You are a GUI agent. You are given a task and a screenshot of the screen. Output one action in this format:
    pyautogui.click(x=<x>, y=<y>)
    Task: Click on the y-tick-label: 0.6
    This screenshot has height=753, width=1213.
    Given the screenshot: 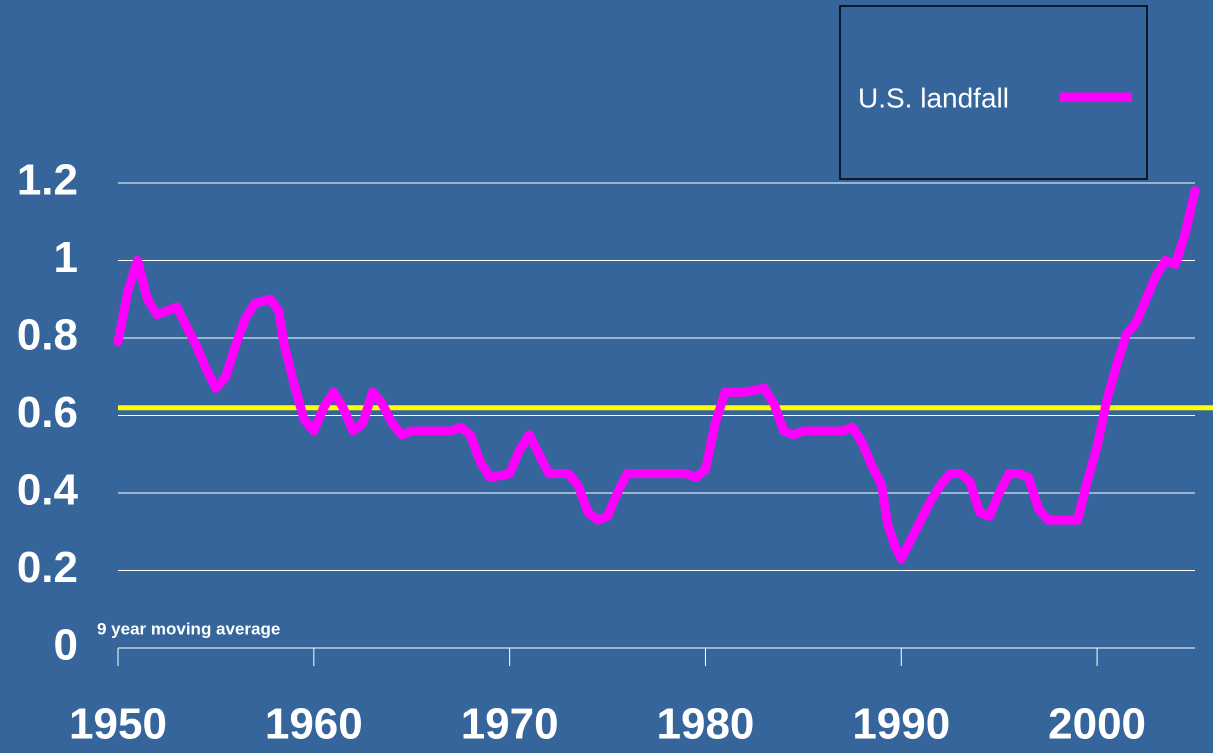 What is the action you would take?
    pyautogui.click(x=47, y=412)
    